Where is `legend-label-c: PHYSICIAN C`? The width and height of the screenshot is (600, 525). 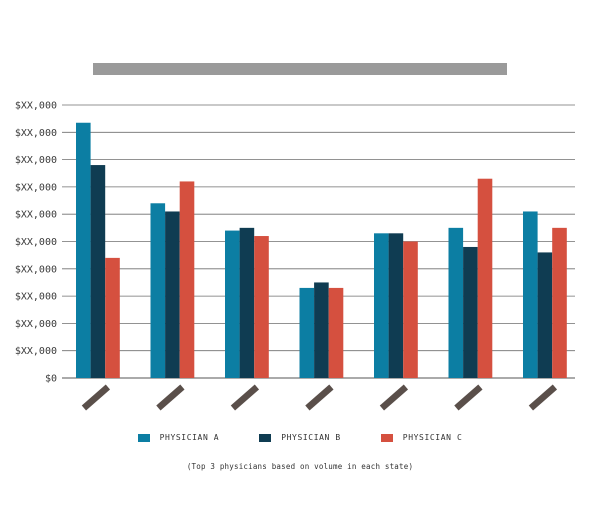
legend-label-c: PHYSICIAN C is located at coordinates (432, 437).